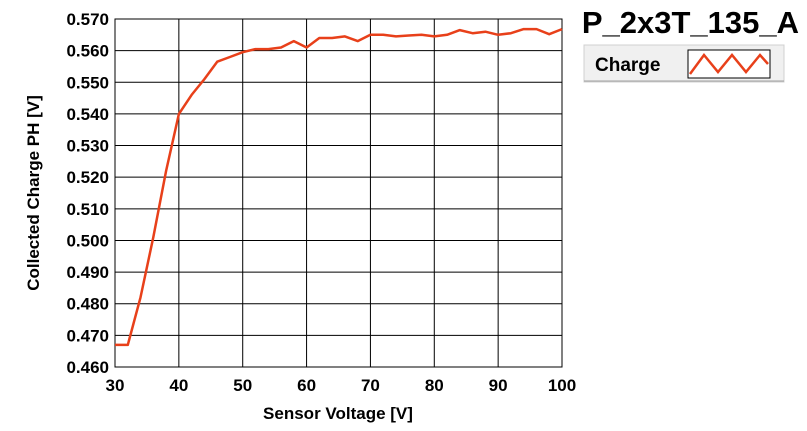 This screenshot has height=431, width=807. What do you see at coordinates (690, 22) in the screenshot?
I see `chart-title: P_2x3T_135_A` at bounding box center [690, 22].